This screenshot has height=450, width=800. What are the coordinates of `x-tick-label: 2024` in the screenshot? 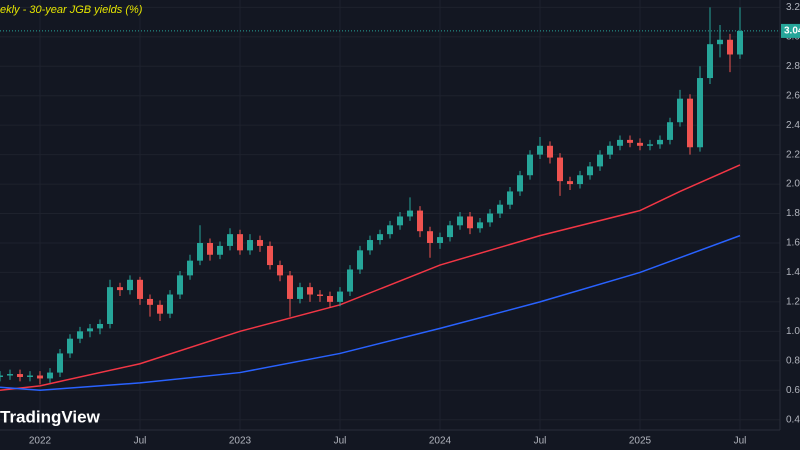 It's located at (440, 441).